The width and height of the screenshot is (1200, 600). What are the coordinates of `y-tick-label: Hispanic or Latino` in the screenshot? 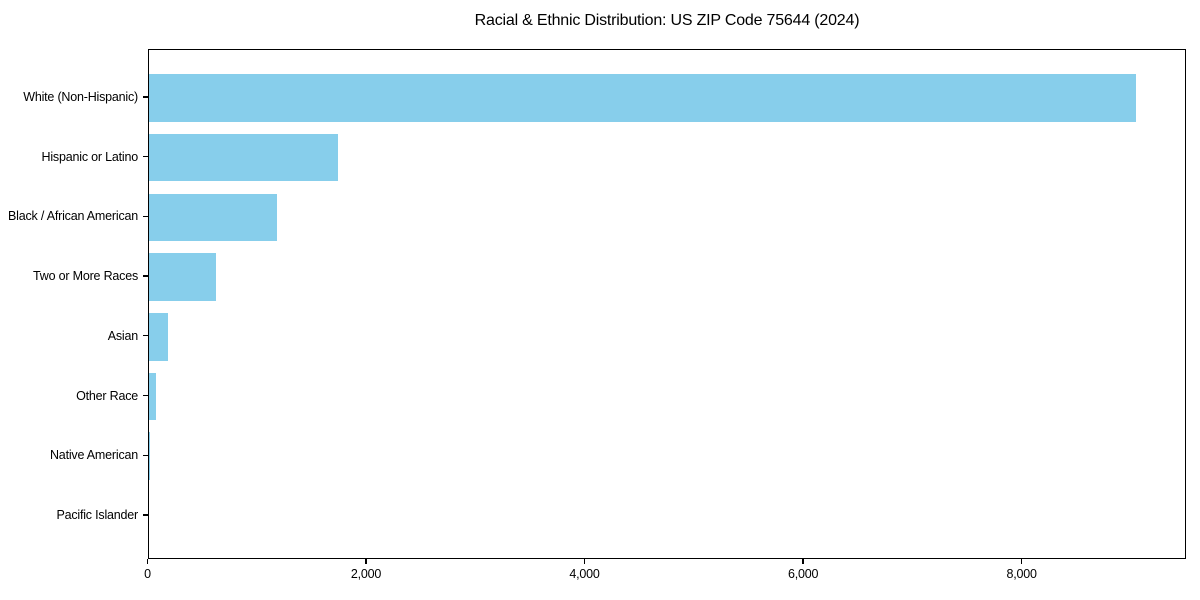 It's located at (90, 156).